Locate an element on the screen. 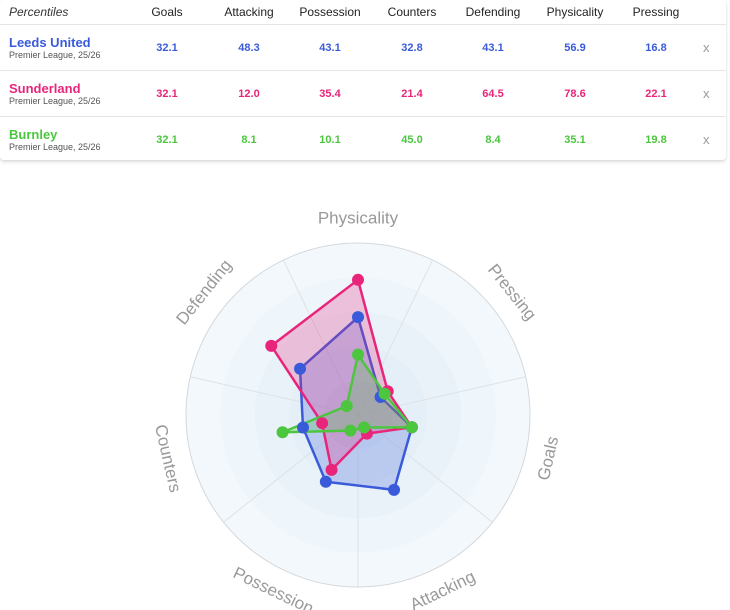 Image resolution: width=730 pixels, height=610 pixels. value-physicality: 35.1 is located at coordinates (575, 140).